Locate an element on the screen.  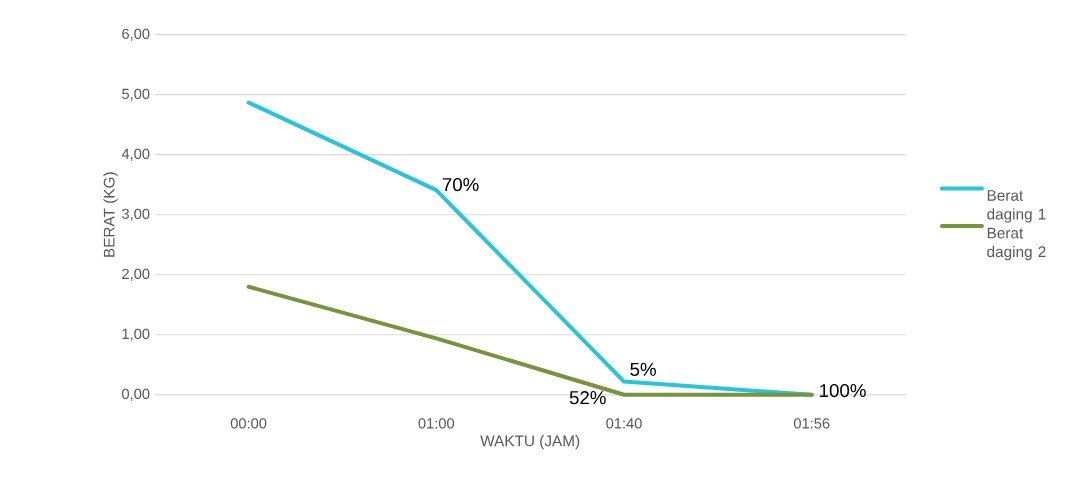
text: Berat daging 1 is located at coordinates (1016, 206).